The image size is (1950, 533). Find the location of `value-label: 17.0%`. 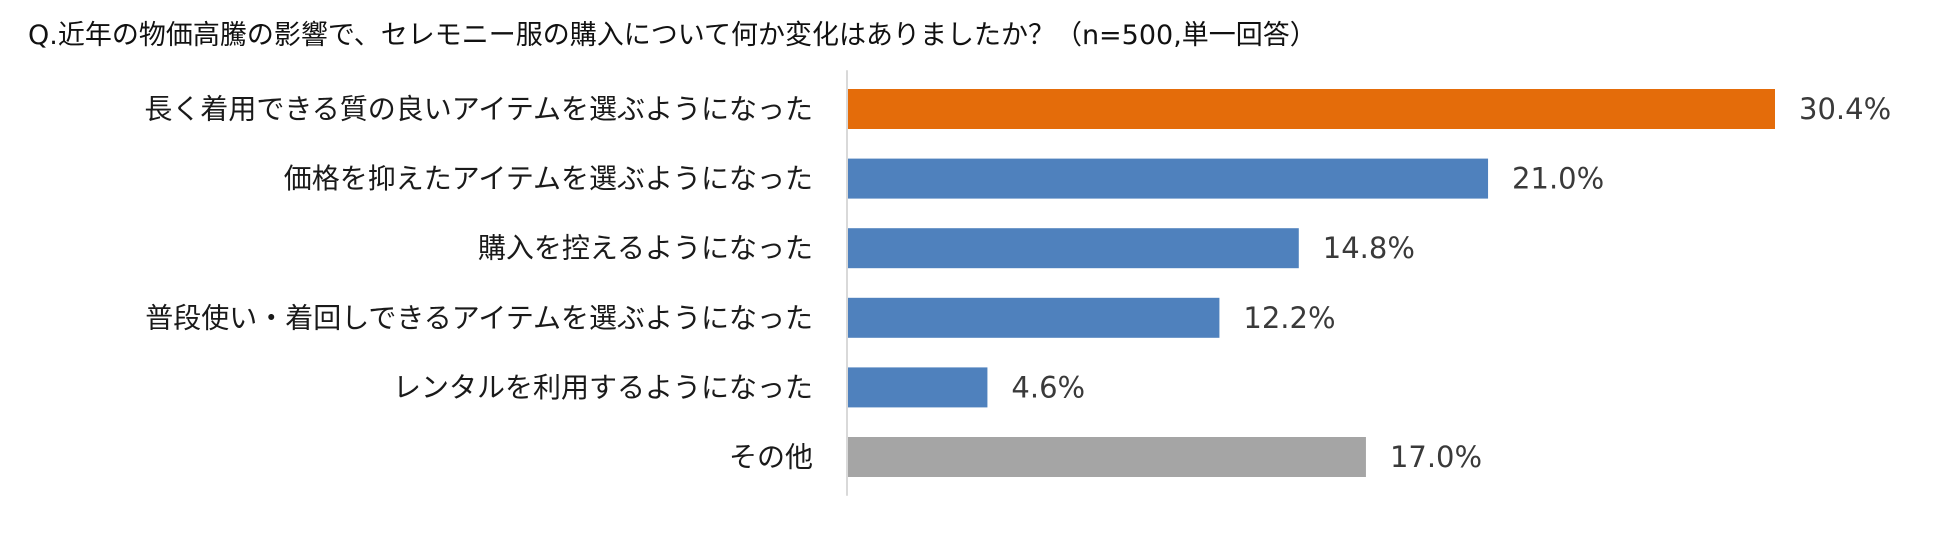

value-label: 17.0% is located at coordinates (1436, 457).